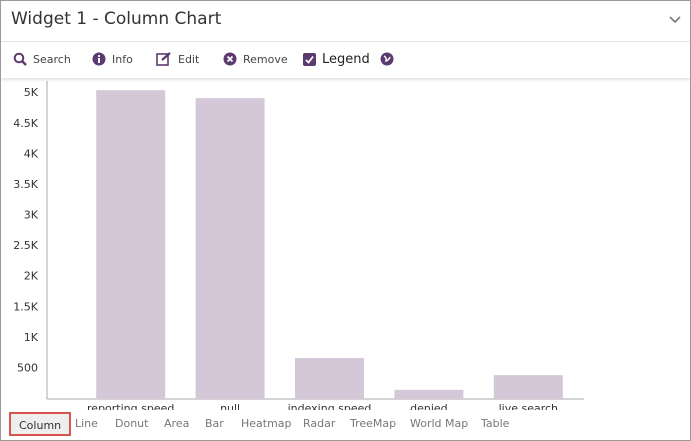  Describe the element at coordinates (214, 423) in the screenshot. I see `chart-type-tab: Bar` at that location.